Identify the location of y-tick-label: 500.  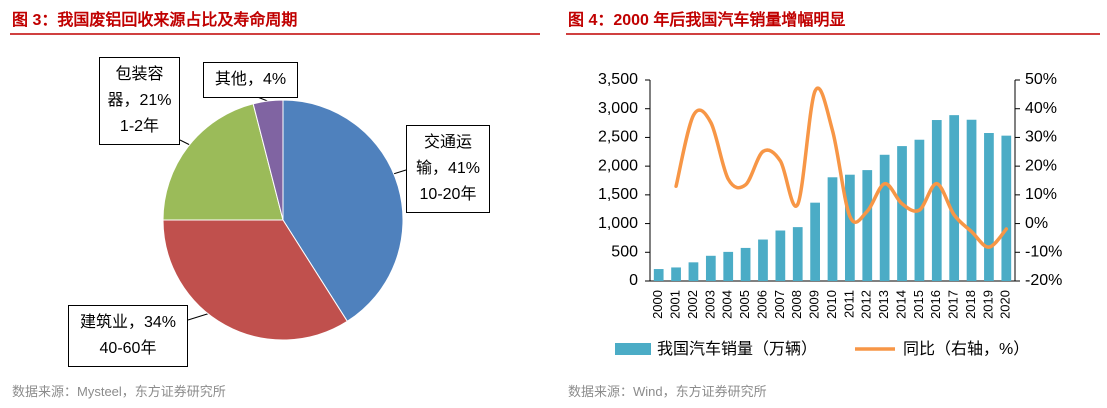
(624, 252).